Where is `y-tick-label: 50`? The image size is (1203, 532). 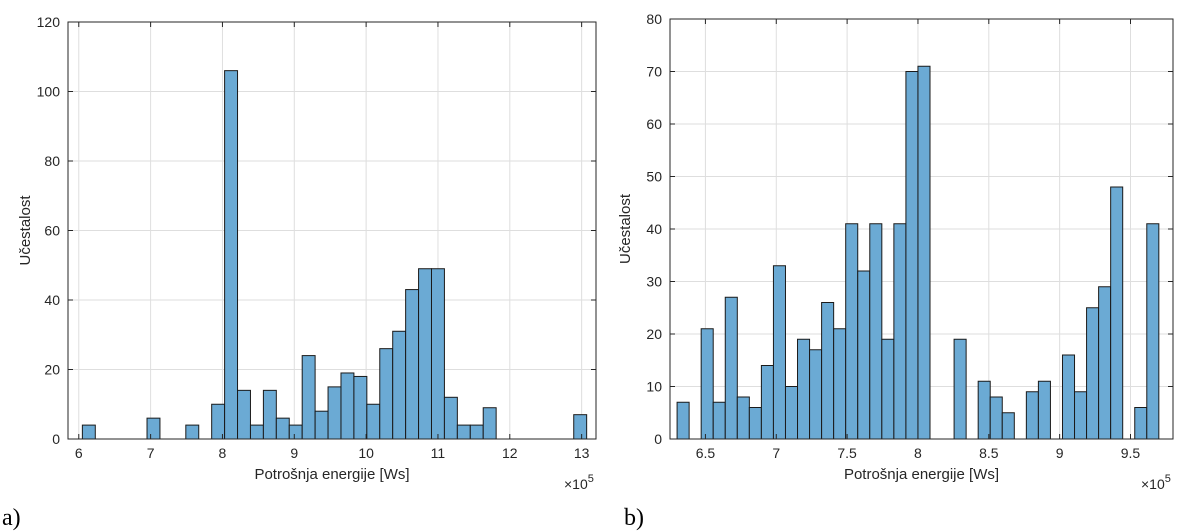
y-tick-label: 50 is located at coordinates (654, 177).